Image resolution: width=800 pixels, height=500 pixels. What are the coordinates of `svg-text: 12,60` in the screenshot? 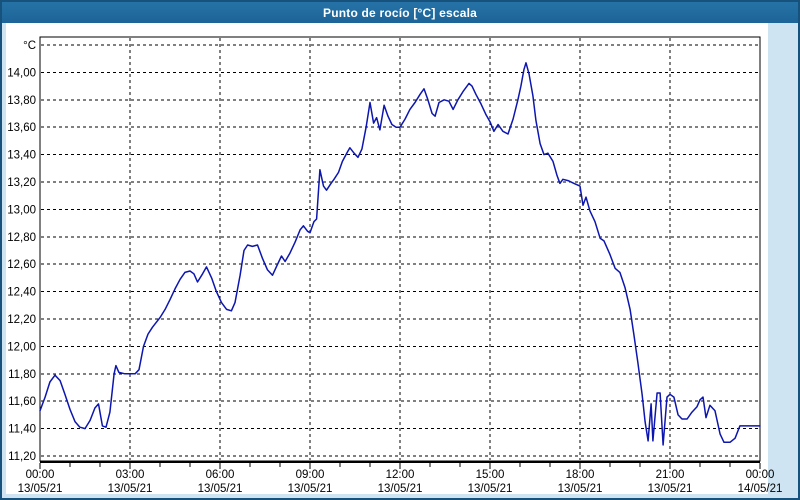 It's located at (21, 265).